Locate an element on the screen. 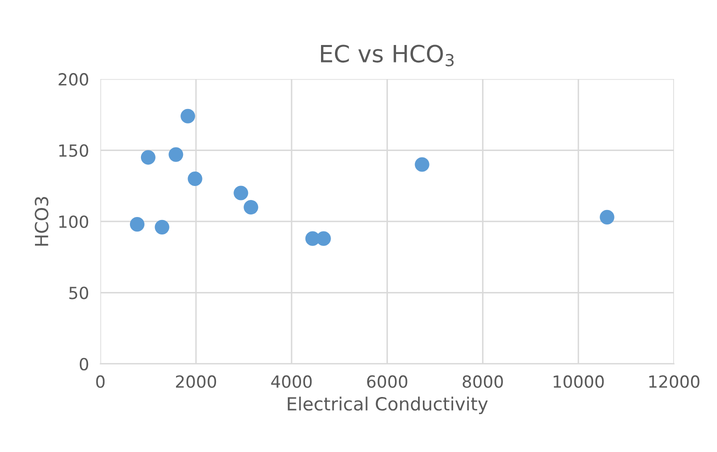  x-tick-label: 8000 is located at coordinates (482, 381).